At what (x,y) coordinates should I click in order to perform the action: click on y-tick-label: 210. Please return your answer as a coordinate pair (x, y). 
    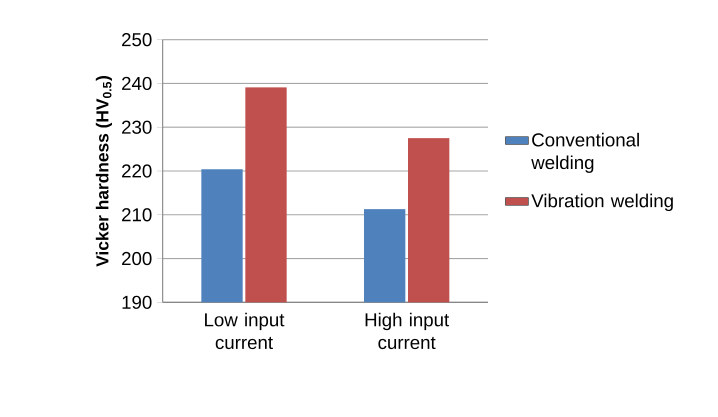
    Looking at the image, I should click on (137, 215).